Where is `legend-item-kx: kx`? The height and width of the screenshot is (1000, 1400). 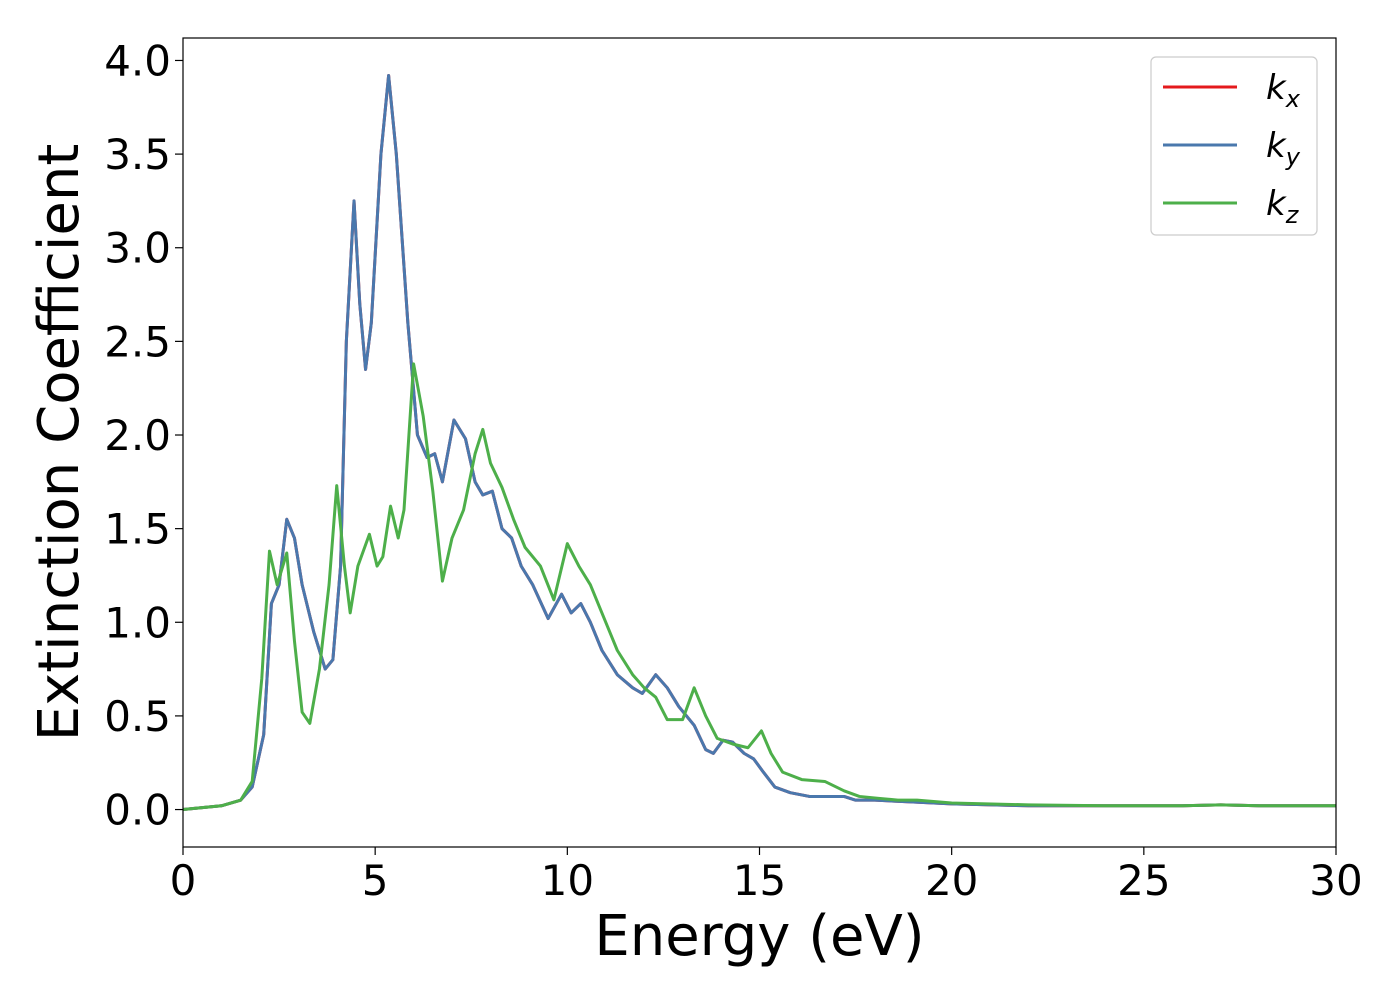 legend-item-kx: kx is located at coordinates (1232, 90).